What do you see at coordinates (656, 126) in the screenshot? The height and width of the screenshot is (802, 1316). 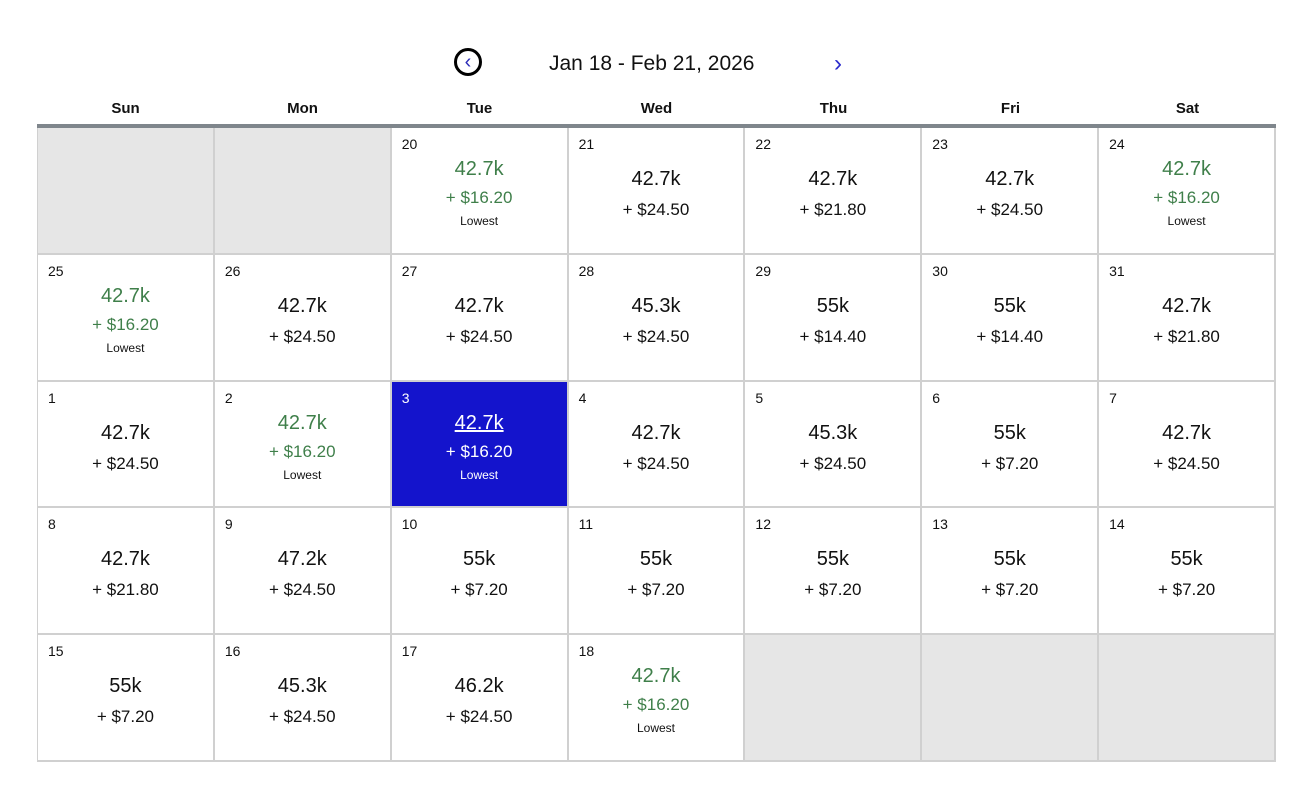 I see `header-divider` at bounding box center [656, 126].